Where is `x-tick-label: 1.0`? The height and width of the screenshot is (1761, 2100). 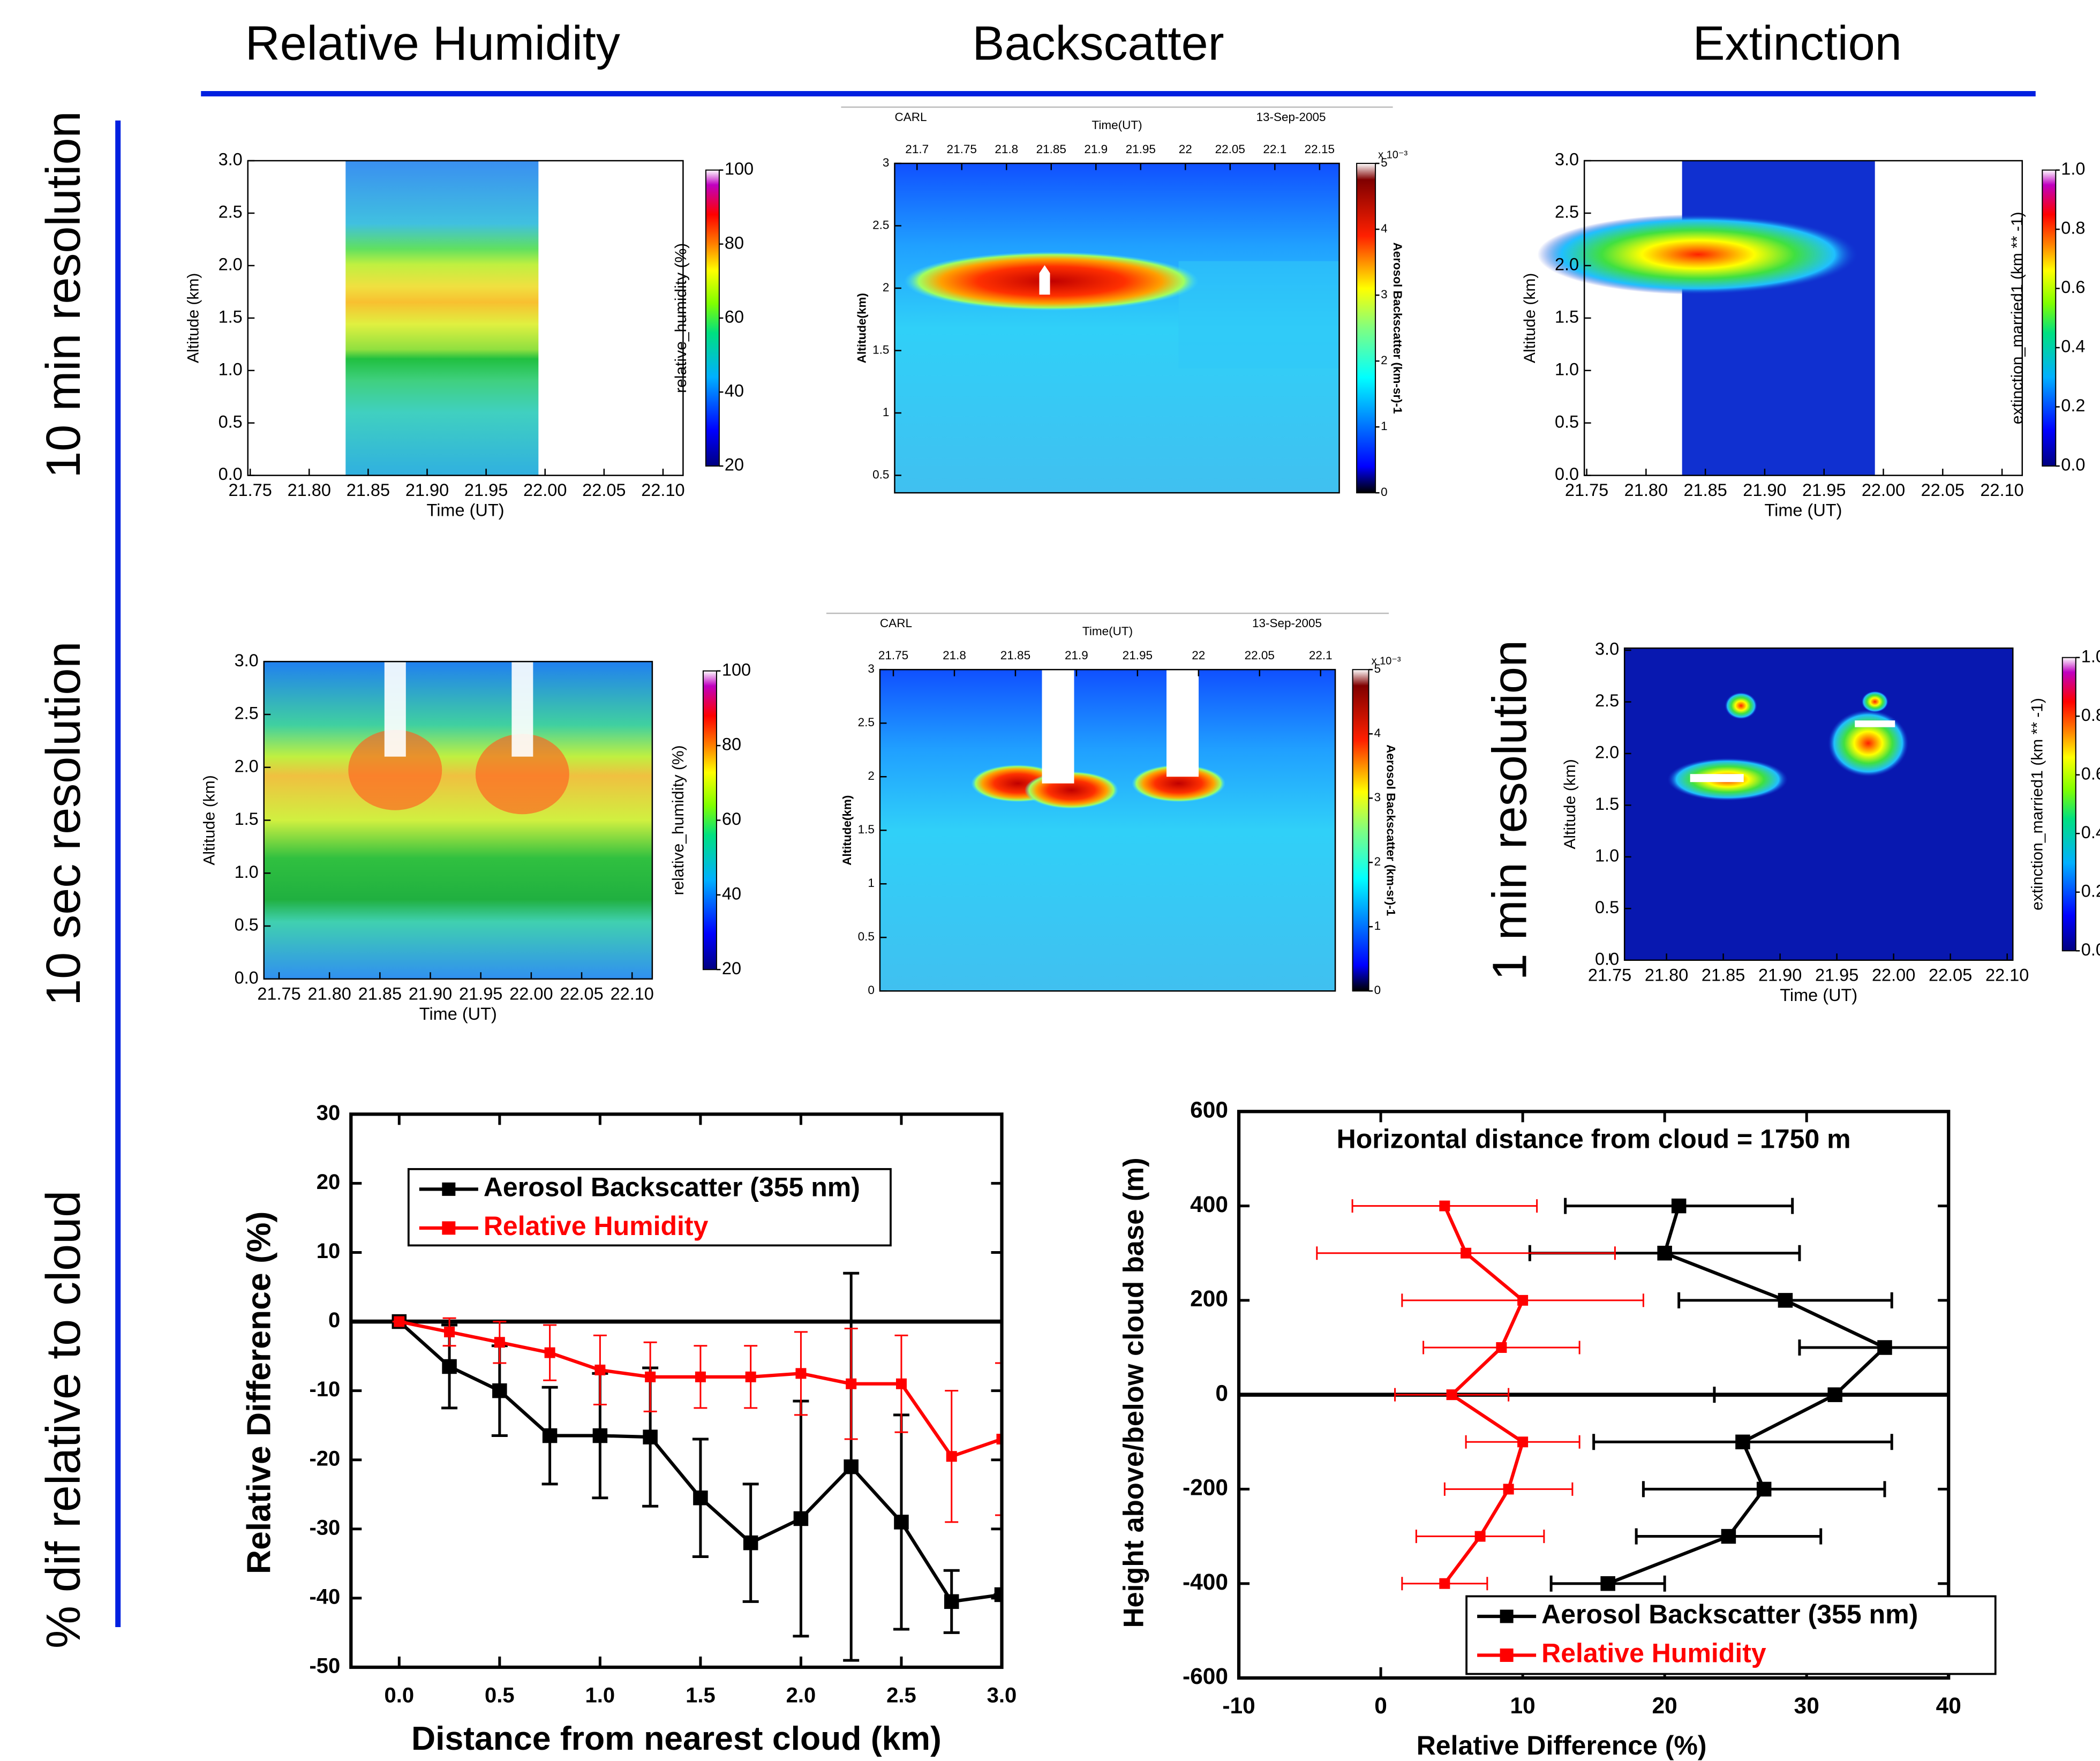
x-tick-label: 1.0 is located at coordinates (600, 1695).